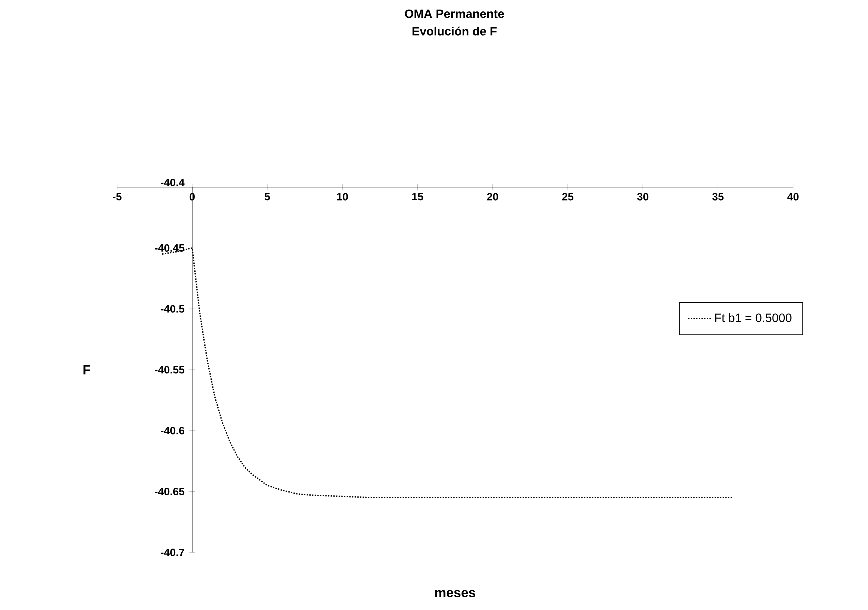 The image size is (868, 610). I want to click on y-tick-label: -40.4, so click(173, 182).